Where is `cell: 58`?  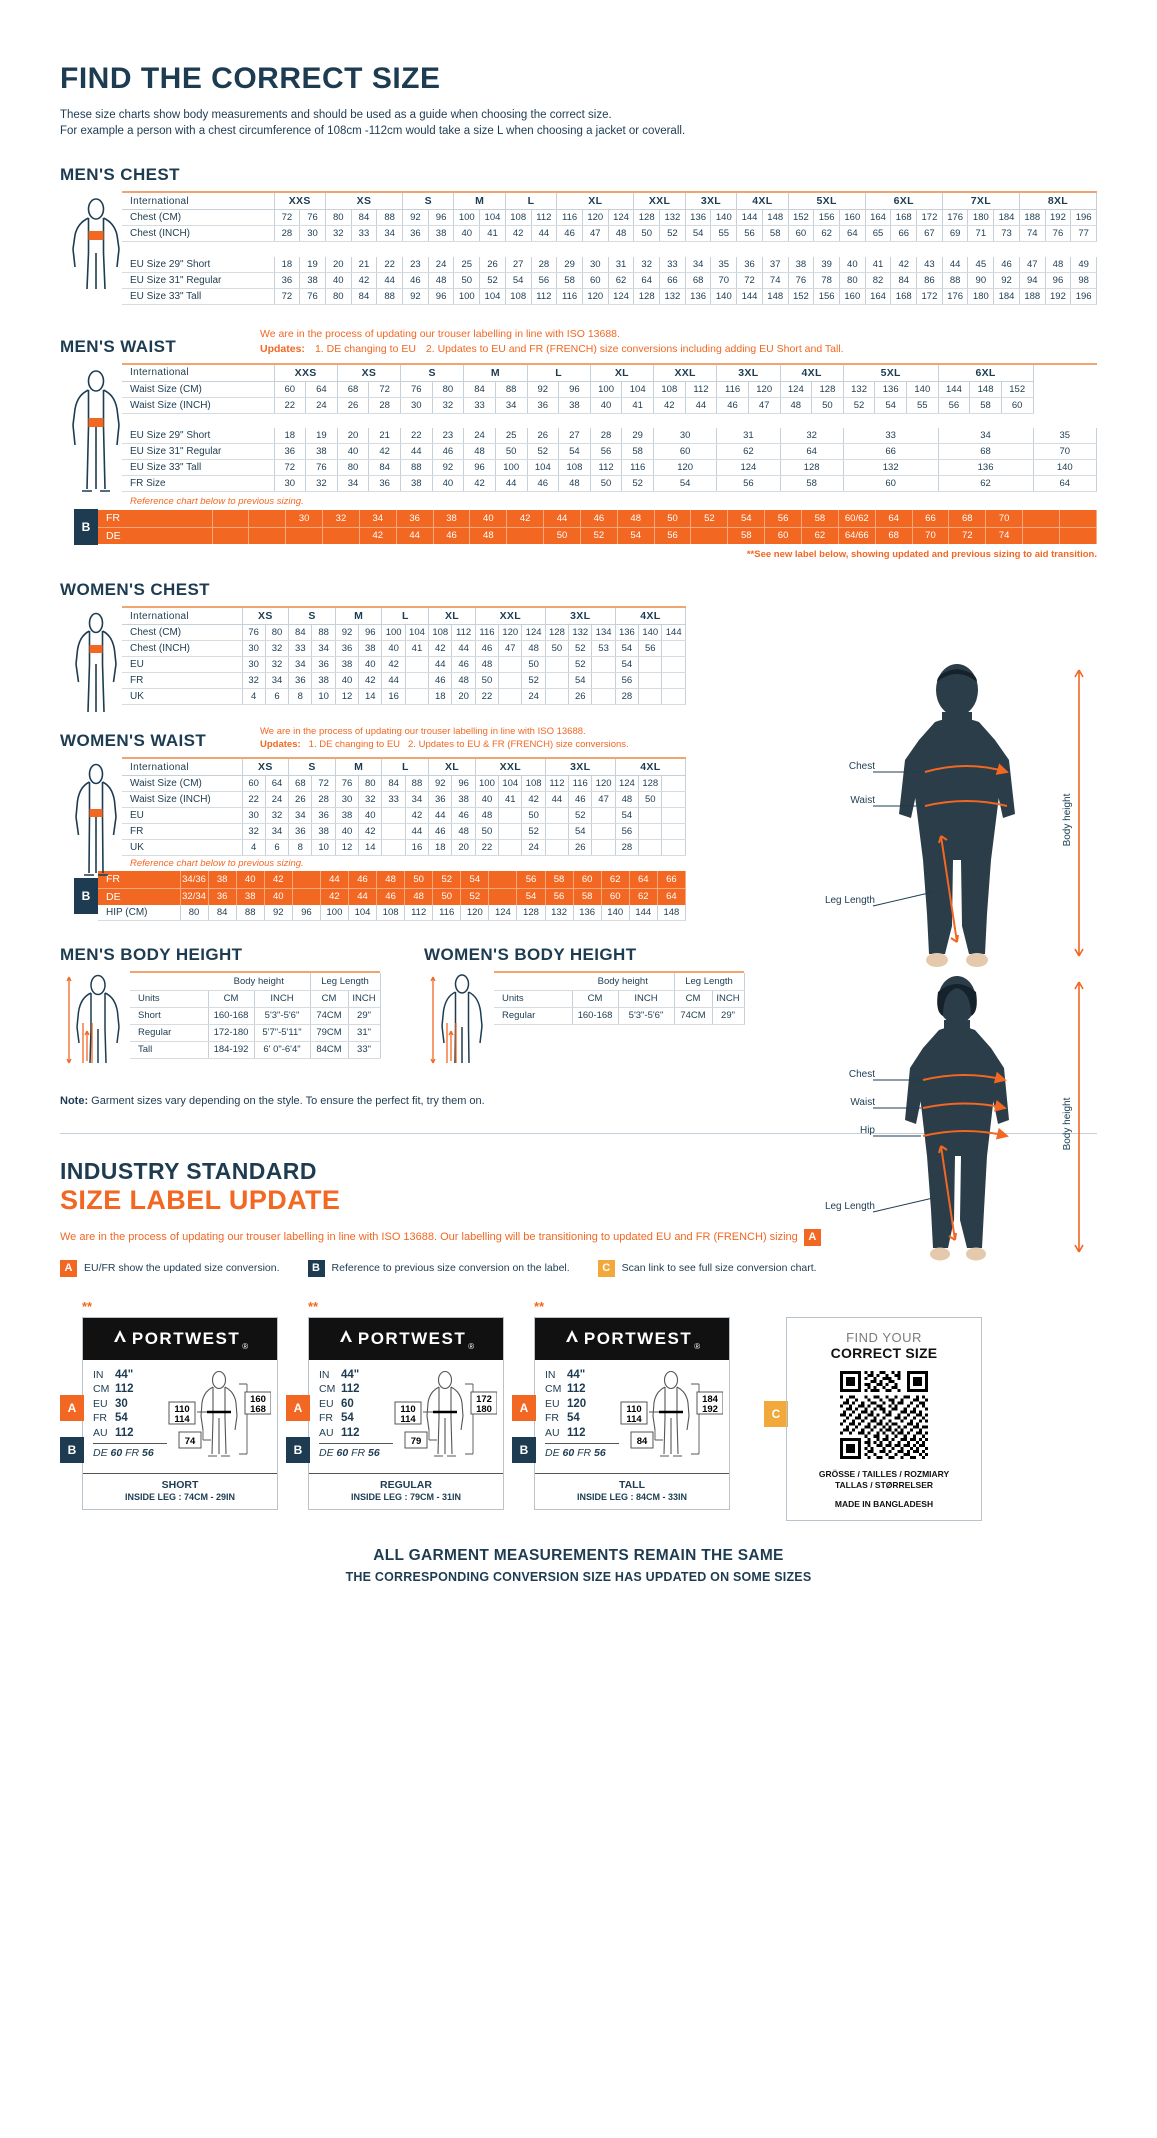
cell: 58 is located at coordinates (569, 280).